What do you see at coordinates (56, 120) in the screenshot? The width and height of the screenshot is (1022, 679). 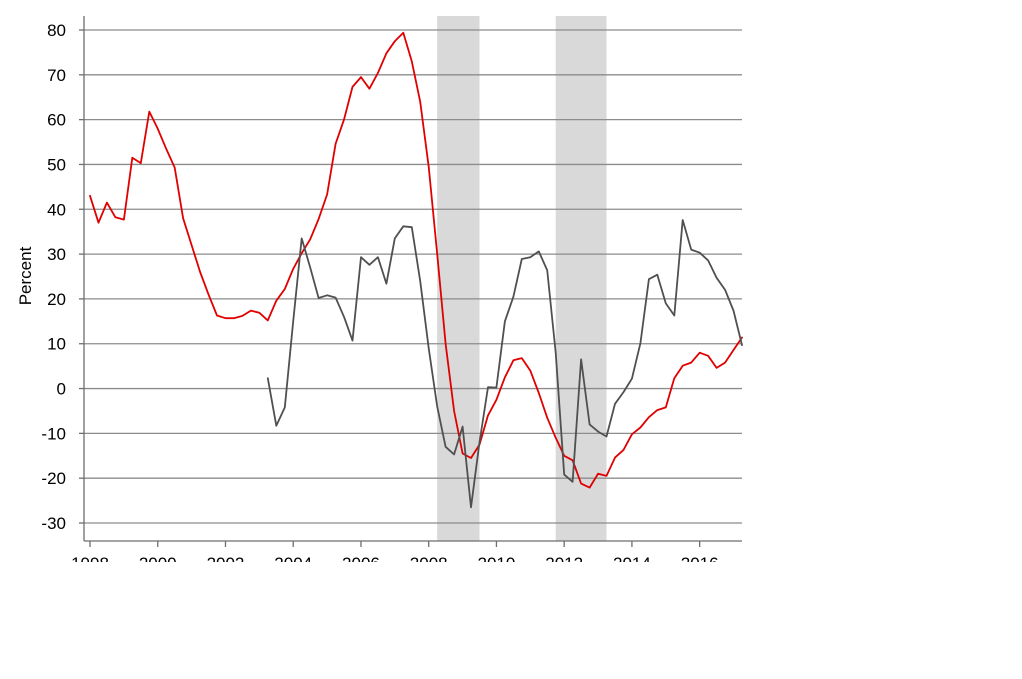 I see `y-tick-label: 60` at bounding box center [56, 120].